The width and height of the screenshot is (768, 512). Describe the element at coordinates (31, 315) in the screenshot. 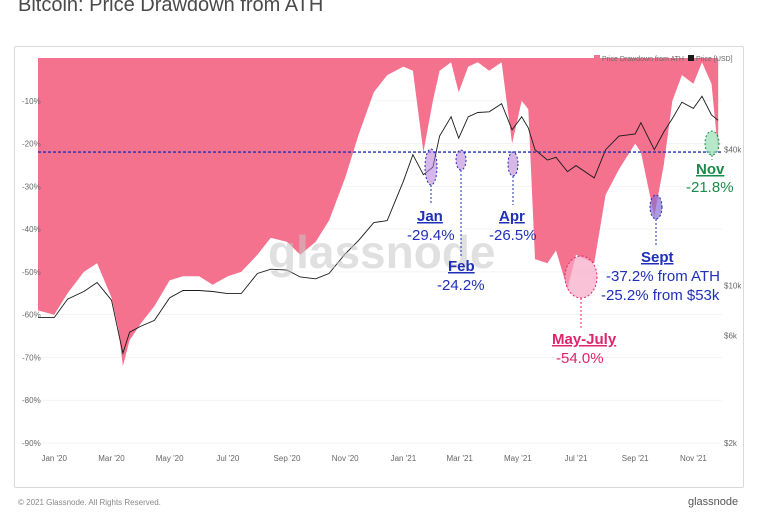

I see `y-left-tick-label: -60%` at that location.